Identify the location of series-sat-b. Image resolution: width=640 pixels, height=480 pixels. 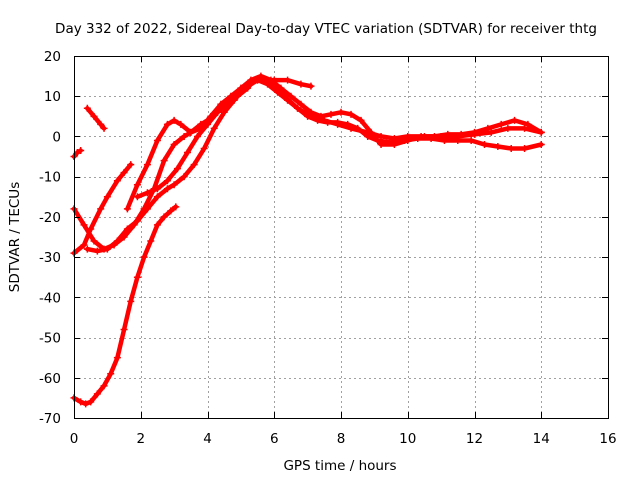
(102, 209).